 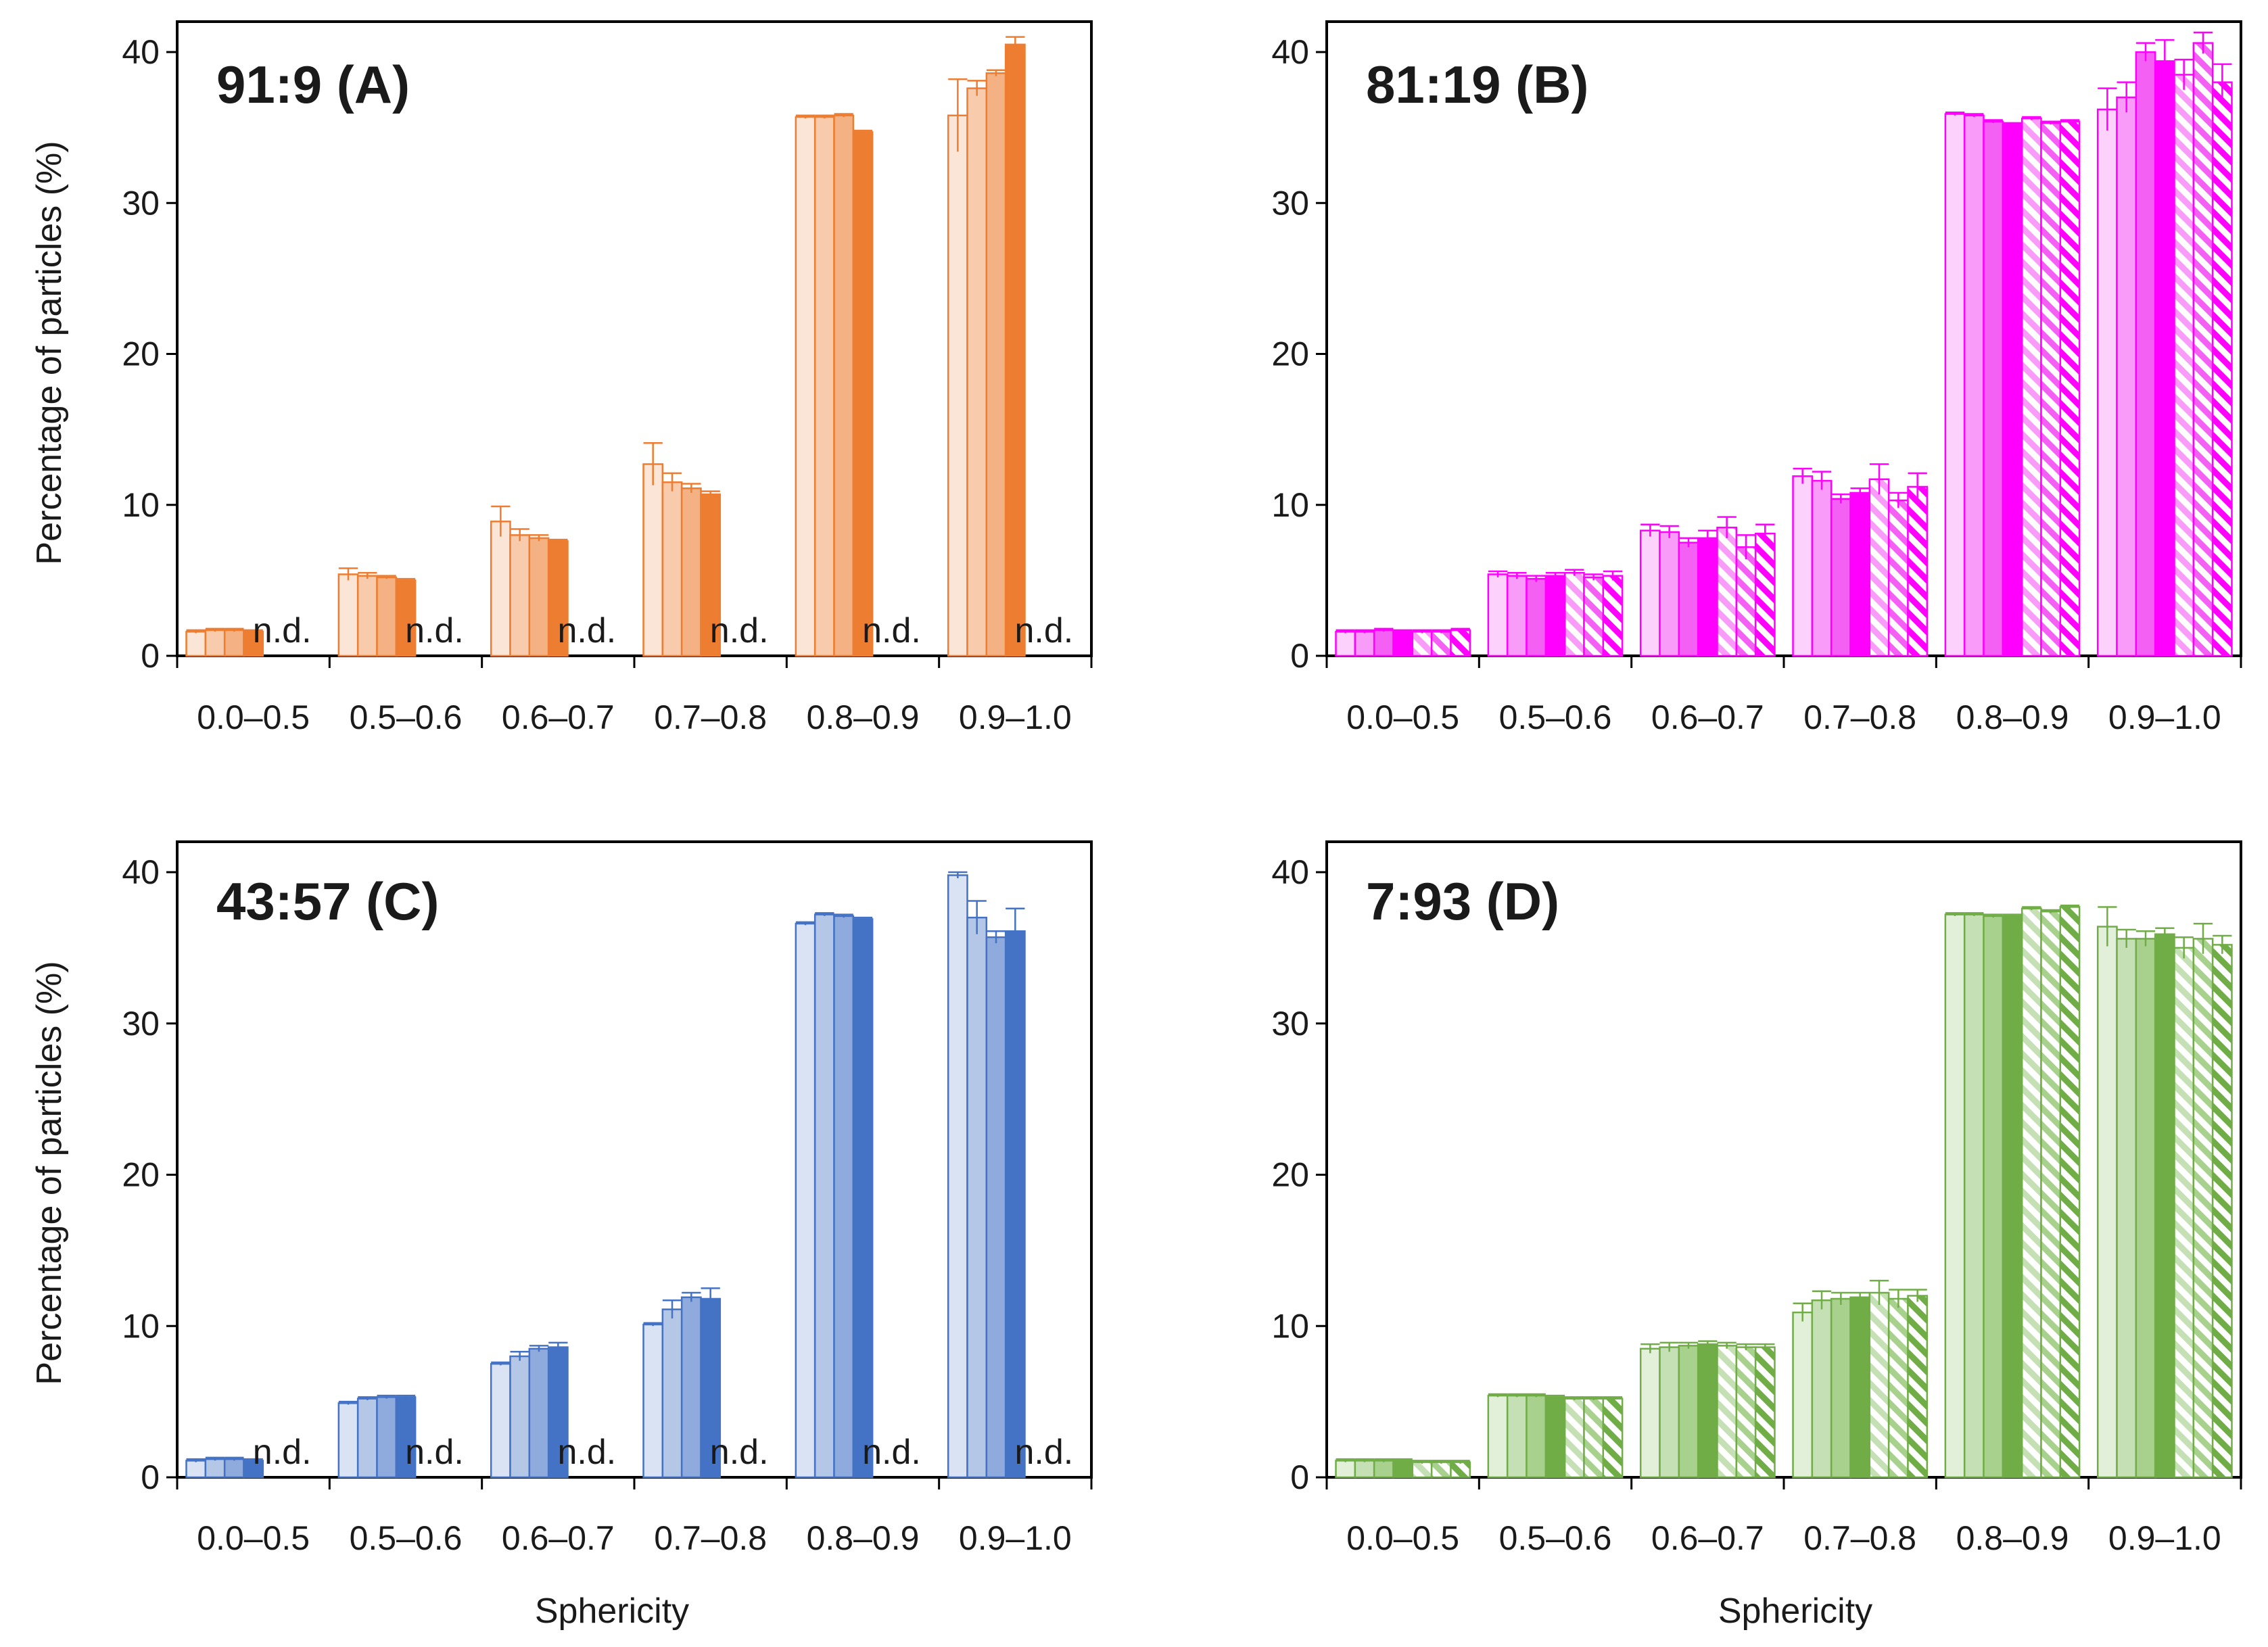 What do you see at coordinates (2012, 717) in the screenshot?
I see `x-tick-label: 0.8–0.9` at bounding box center [2012, 717].